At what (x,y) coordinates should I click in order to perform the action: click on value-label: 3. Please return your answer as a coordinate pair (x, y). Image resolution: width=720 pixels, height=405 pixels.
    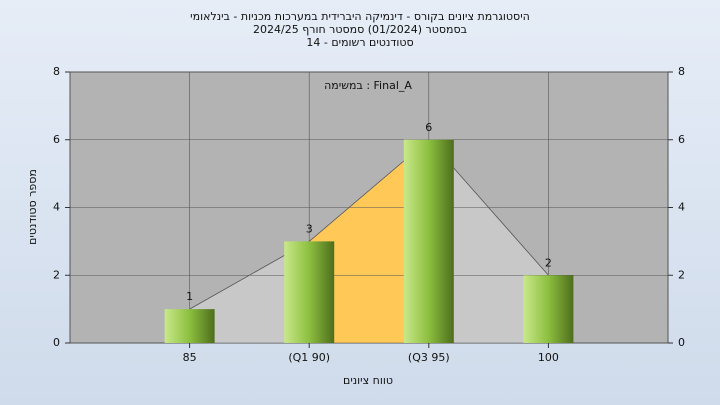
    Looking at the image, I should click on (309, 228).